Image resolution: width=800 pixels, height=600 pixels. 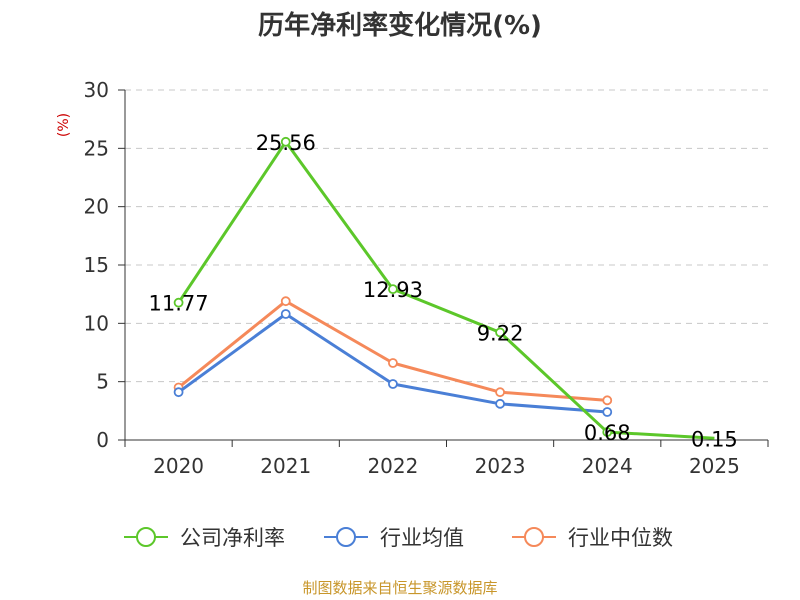 What do you see at coordinates (422, 538) in the screenshot?
I see `legend-label: 行业均值` at bounding box center [422, 538].